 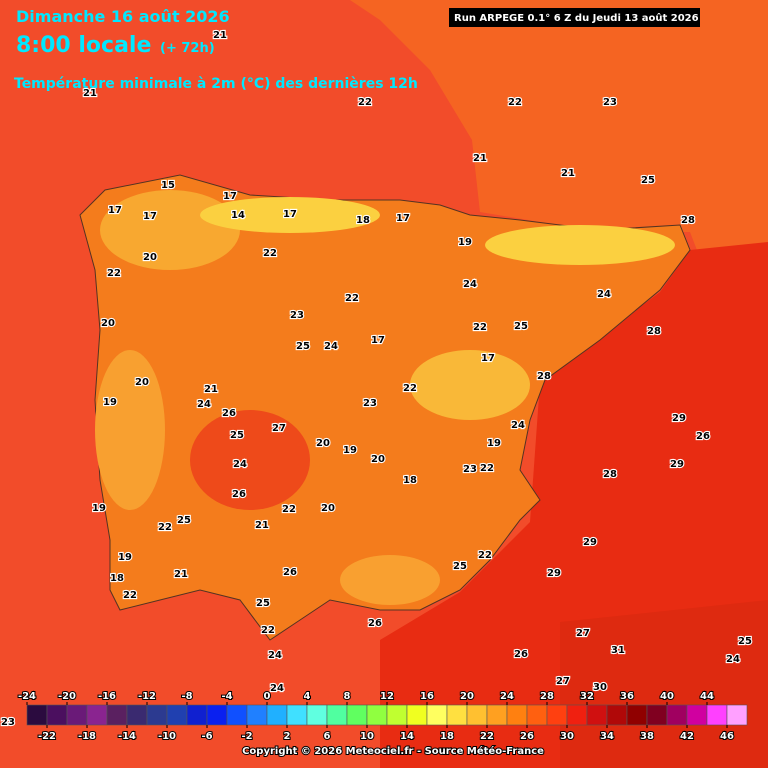 What do you see at coordinates (347, 696) in the screenshot?
I see `tick-label: 8` at bounding box center [347, 696].